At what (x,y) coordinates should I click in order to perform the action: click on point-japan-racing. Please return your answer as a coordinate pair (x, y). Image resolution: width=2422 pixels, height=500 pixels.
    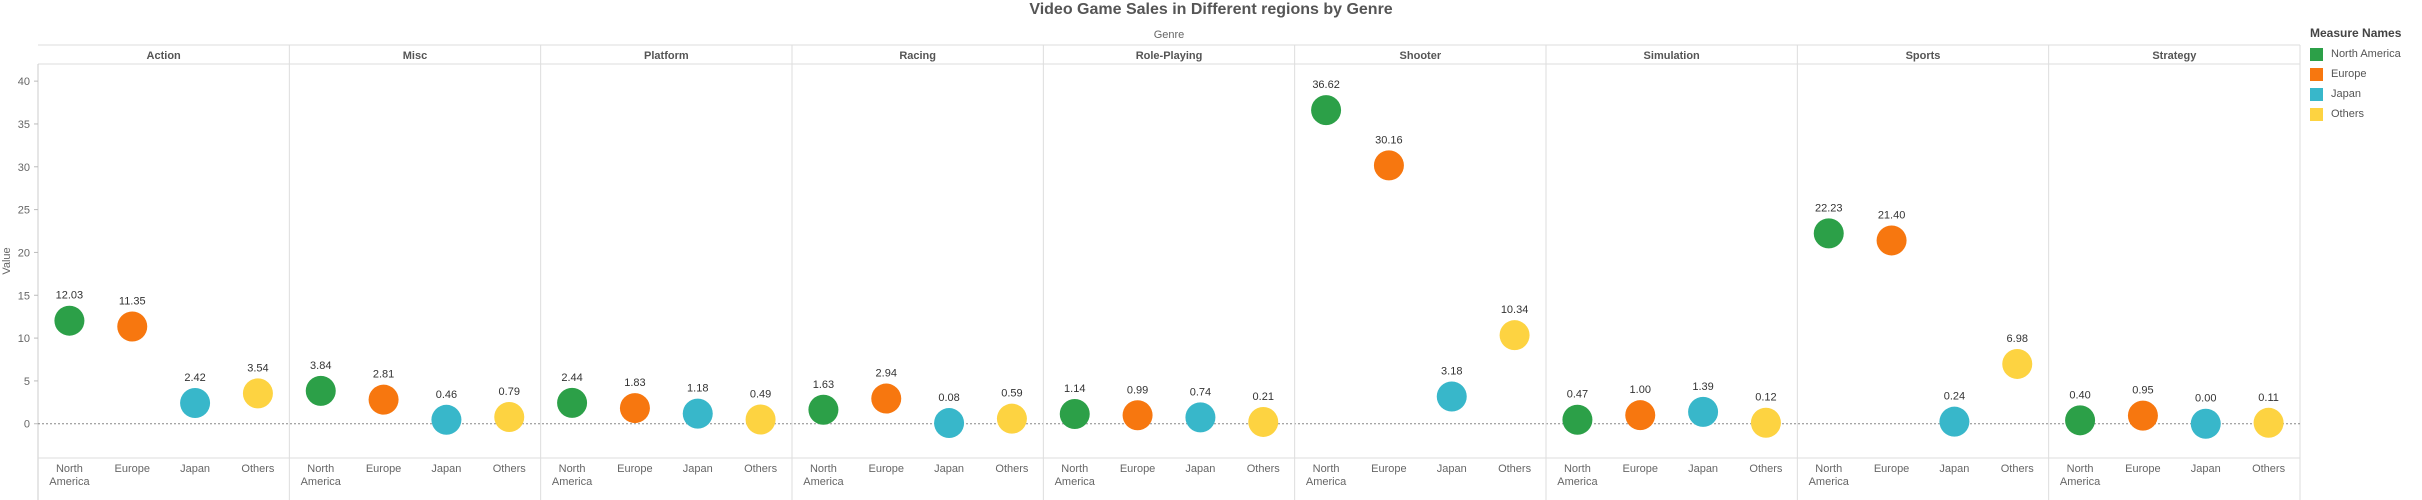
    Looking at the image, I should click on (949, 423).